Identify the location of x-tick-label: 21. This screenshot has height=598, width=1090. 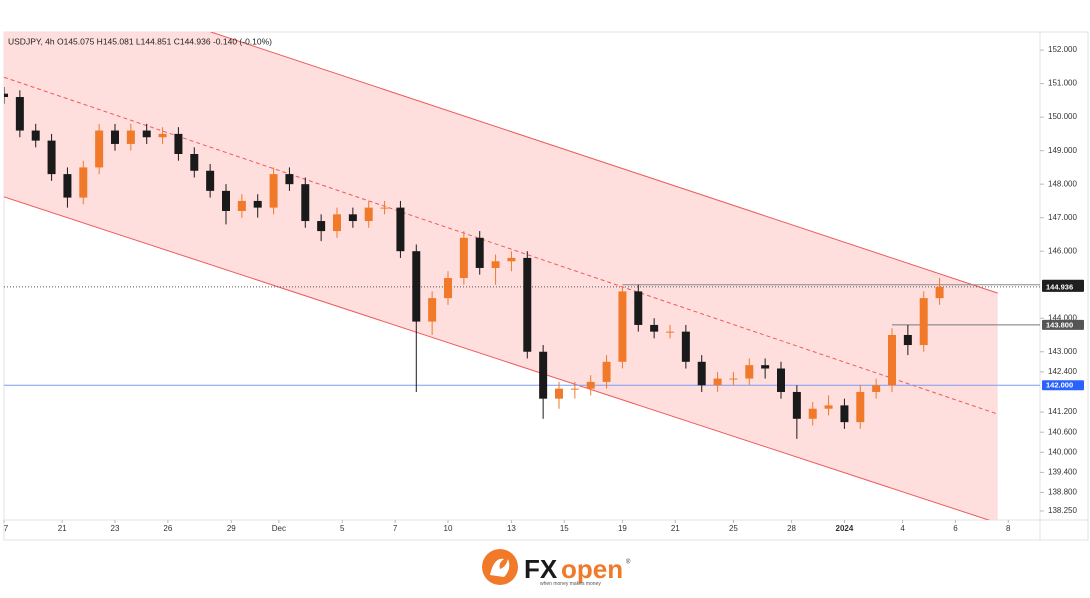
(62, 528).